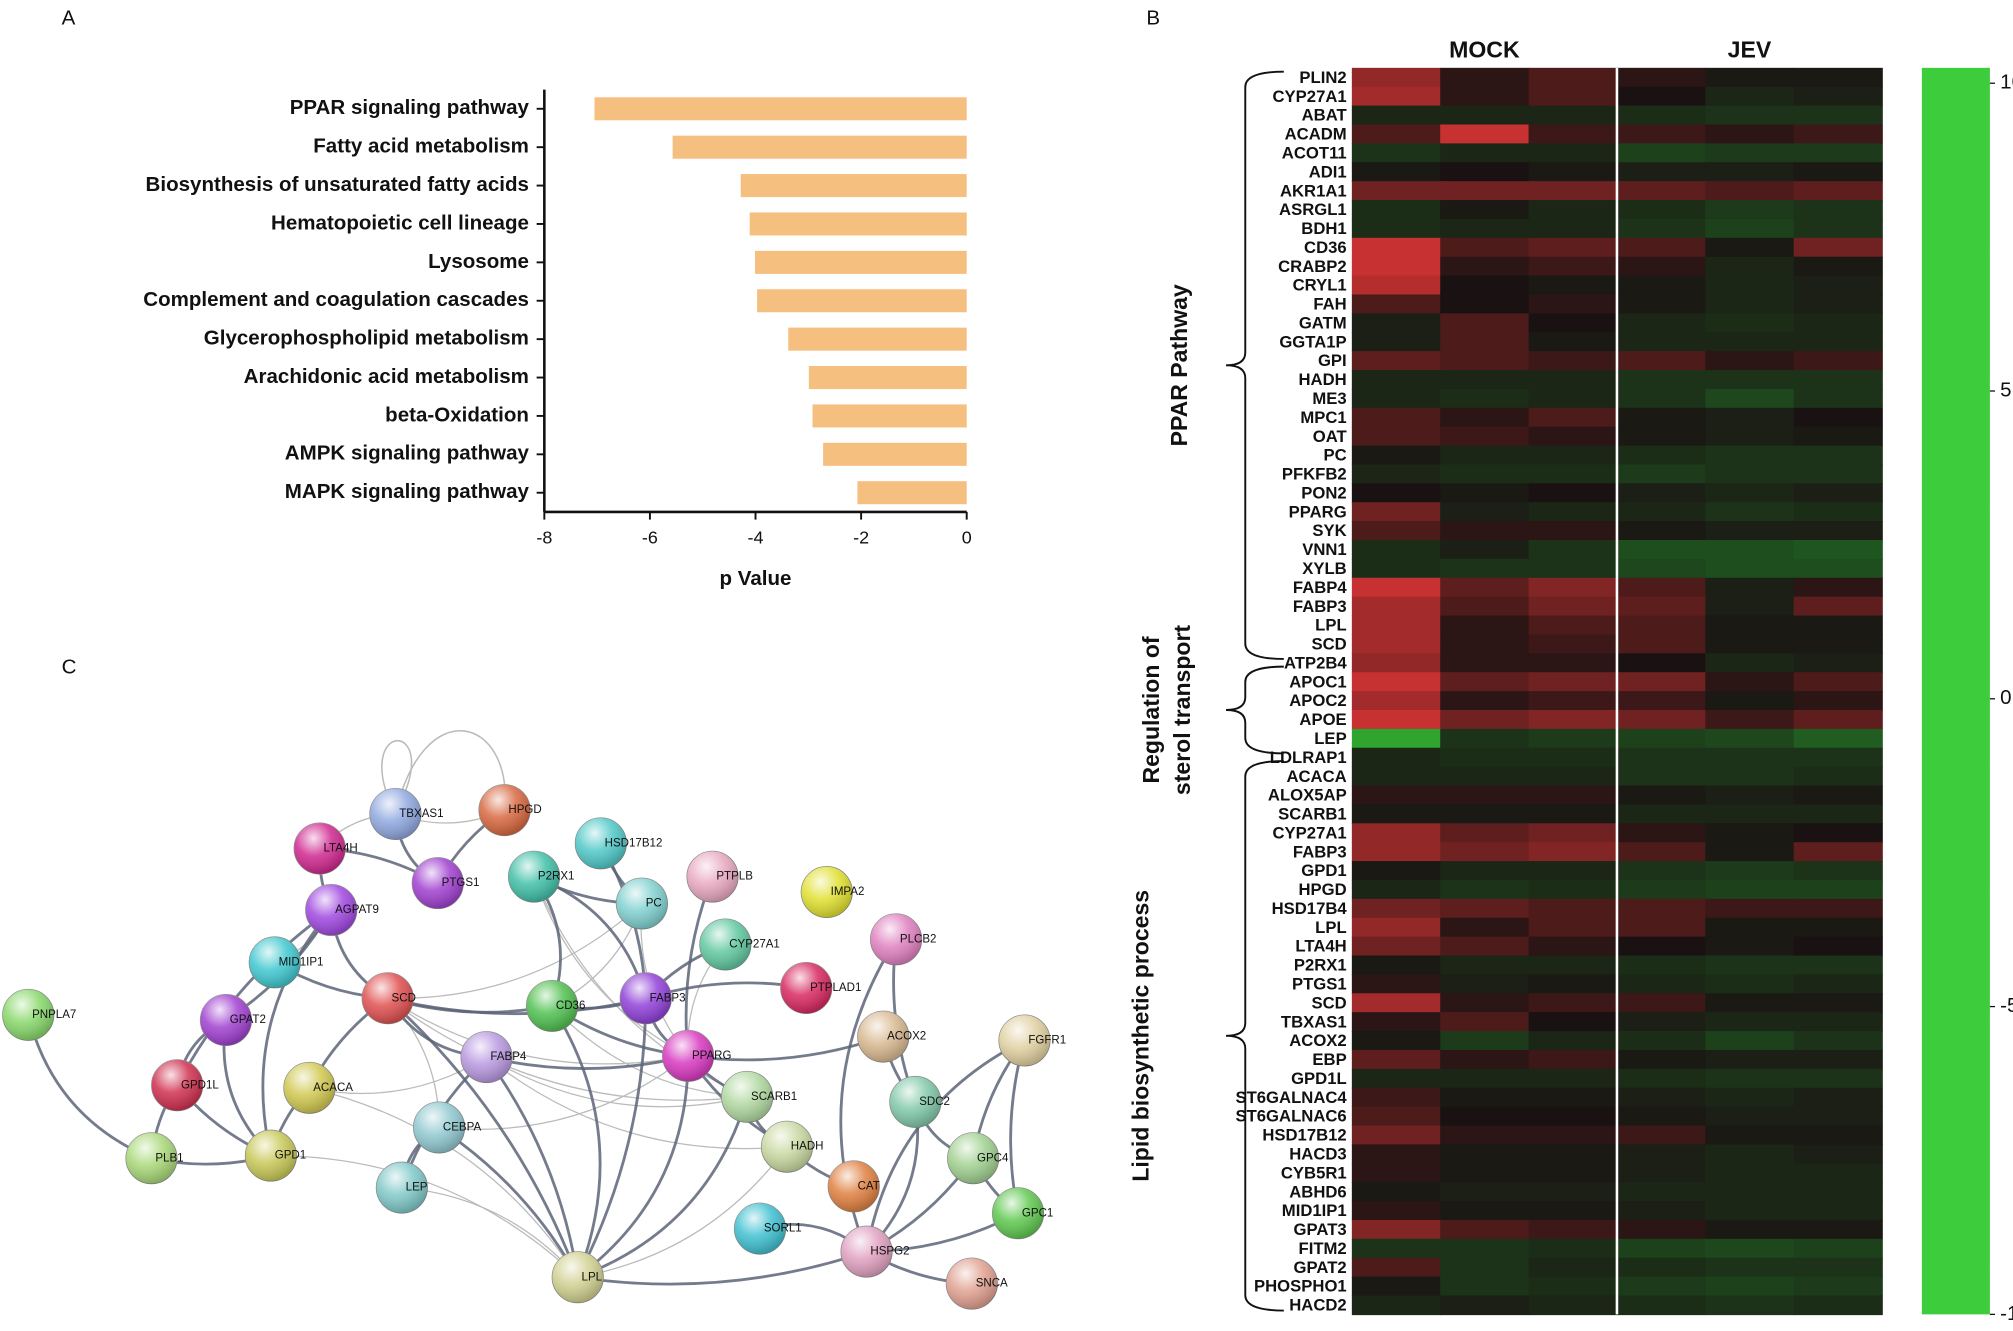 The height and width of the screenshot is (1331, 2013). Describe the element at coordinates (754, 945) in the screenshot. I see `node-label: CYP27A1` at that location.